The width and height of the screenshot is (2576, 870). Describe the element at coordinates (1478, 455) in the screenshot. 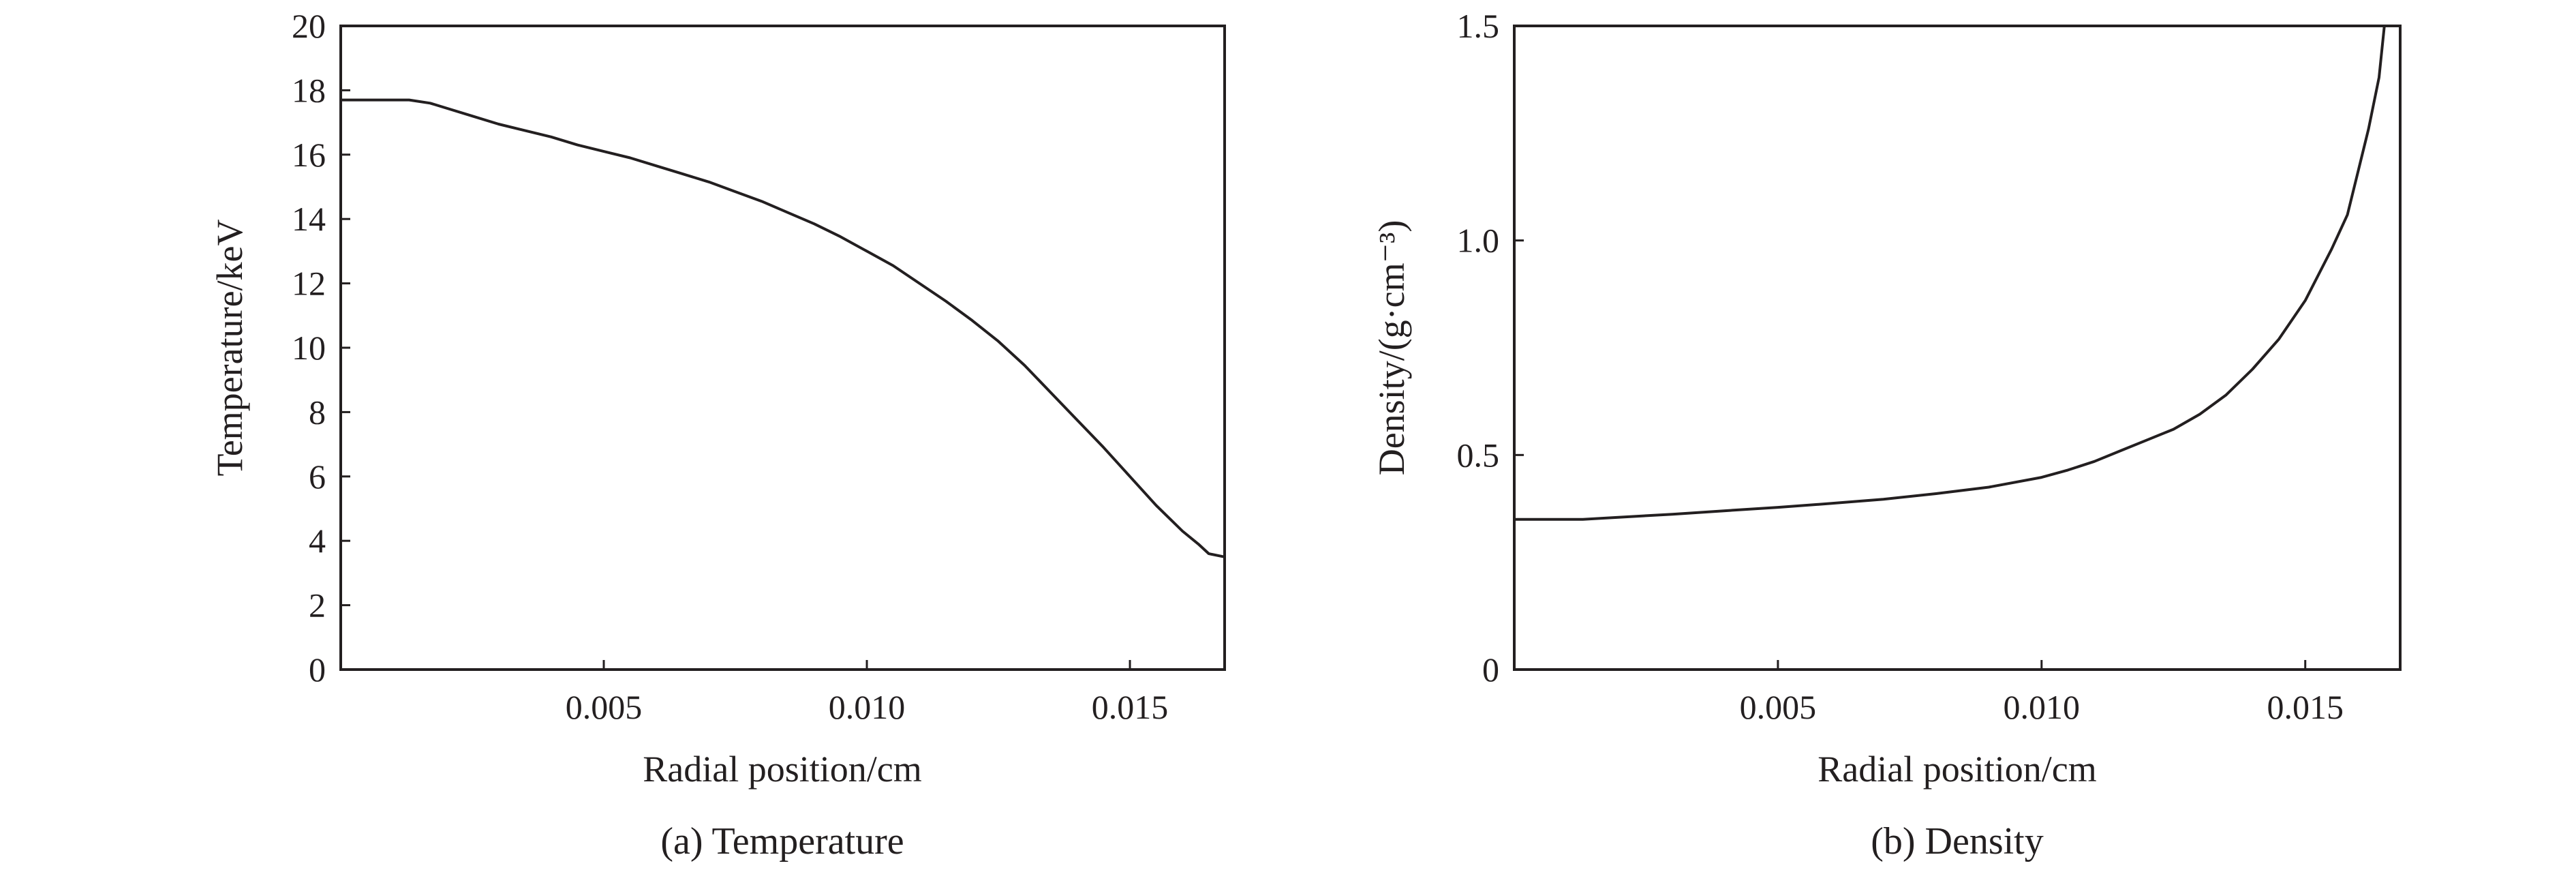

I see `density-y-tick-label: 0.5` at that location.